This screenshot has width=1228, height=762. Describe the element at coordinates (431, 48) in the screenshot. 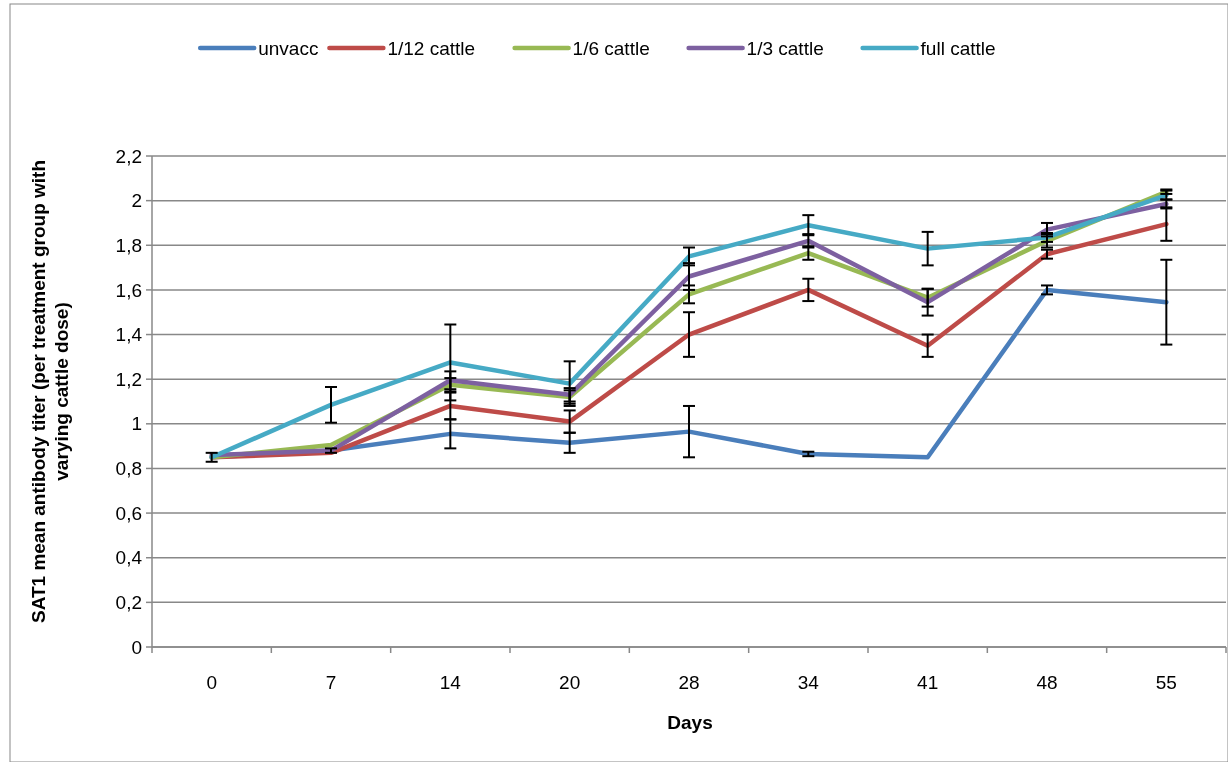

I see `legend-label: 1/12 cattle` at that location.